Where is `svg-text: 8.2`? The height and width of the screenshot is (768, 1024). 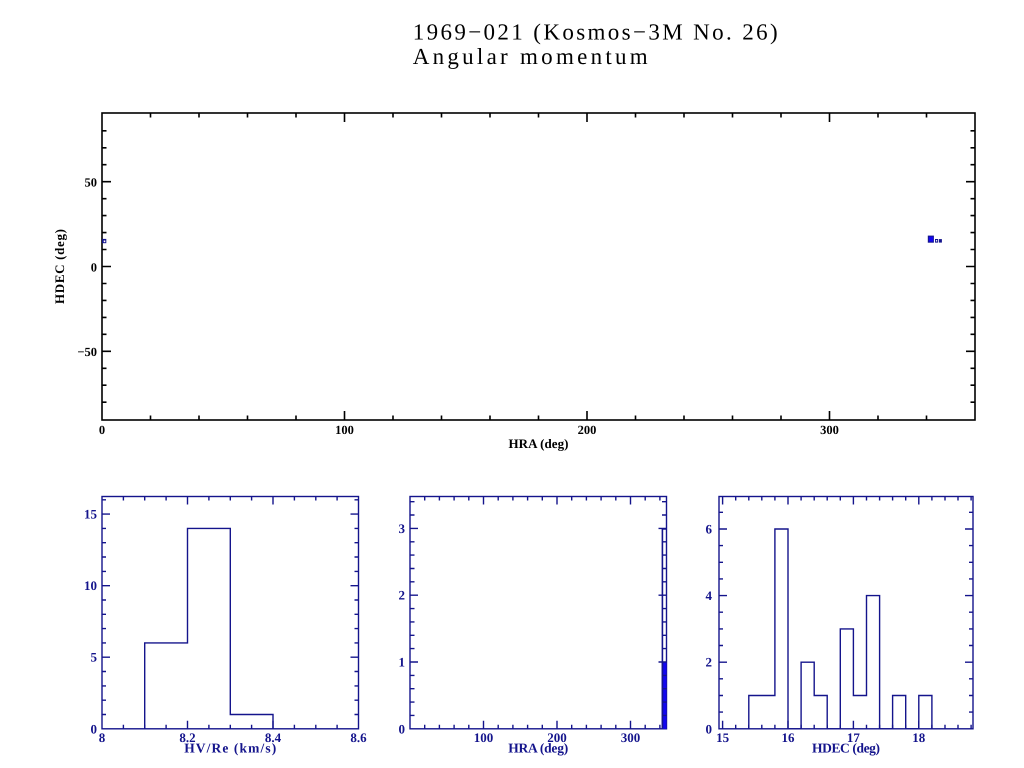
svg-text: 8.2 is located at coordinates (187, 737).